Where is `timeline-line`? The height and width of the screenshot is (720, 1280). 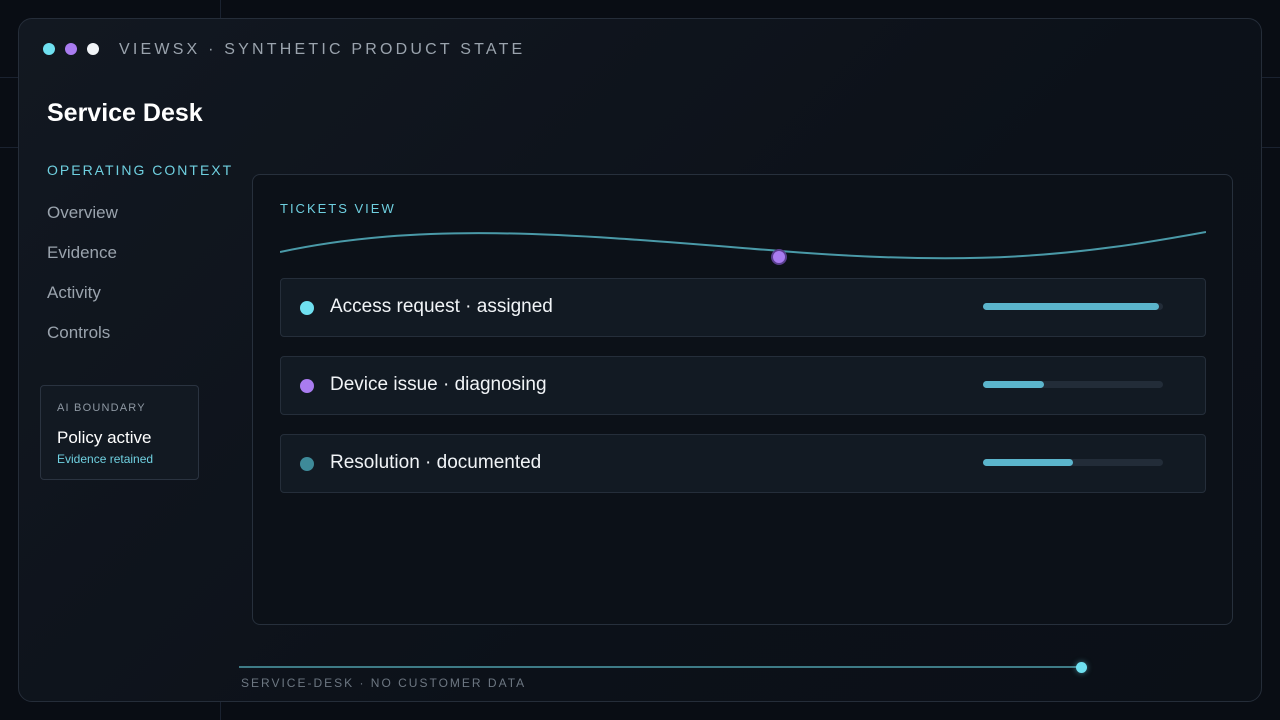 timeline-line is located at coordinates (660, 667).